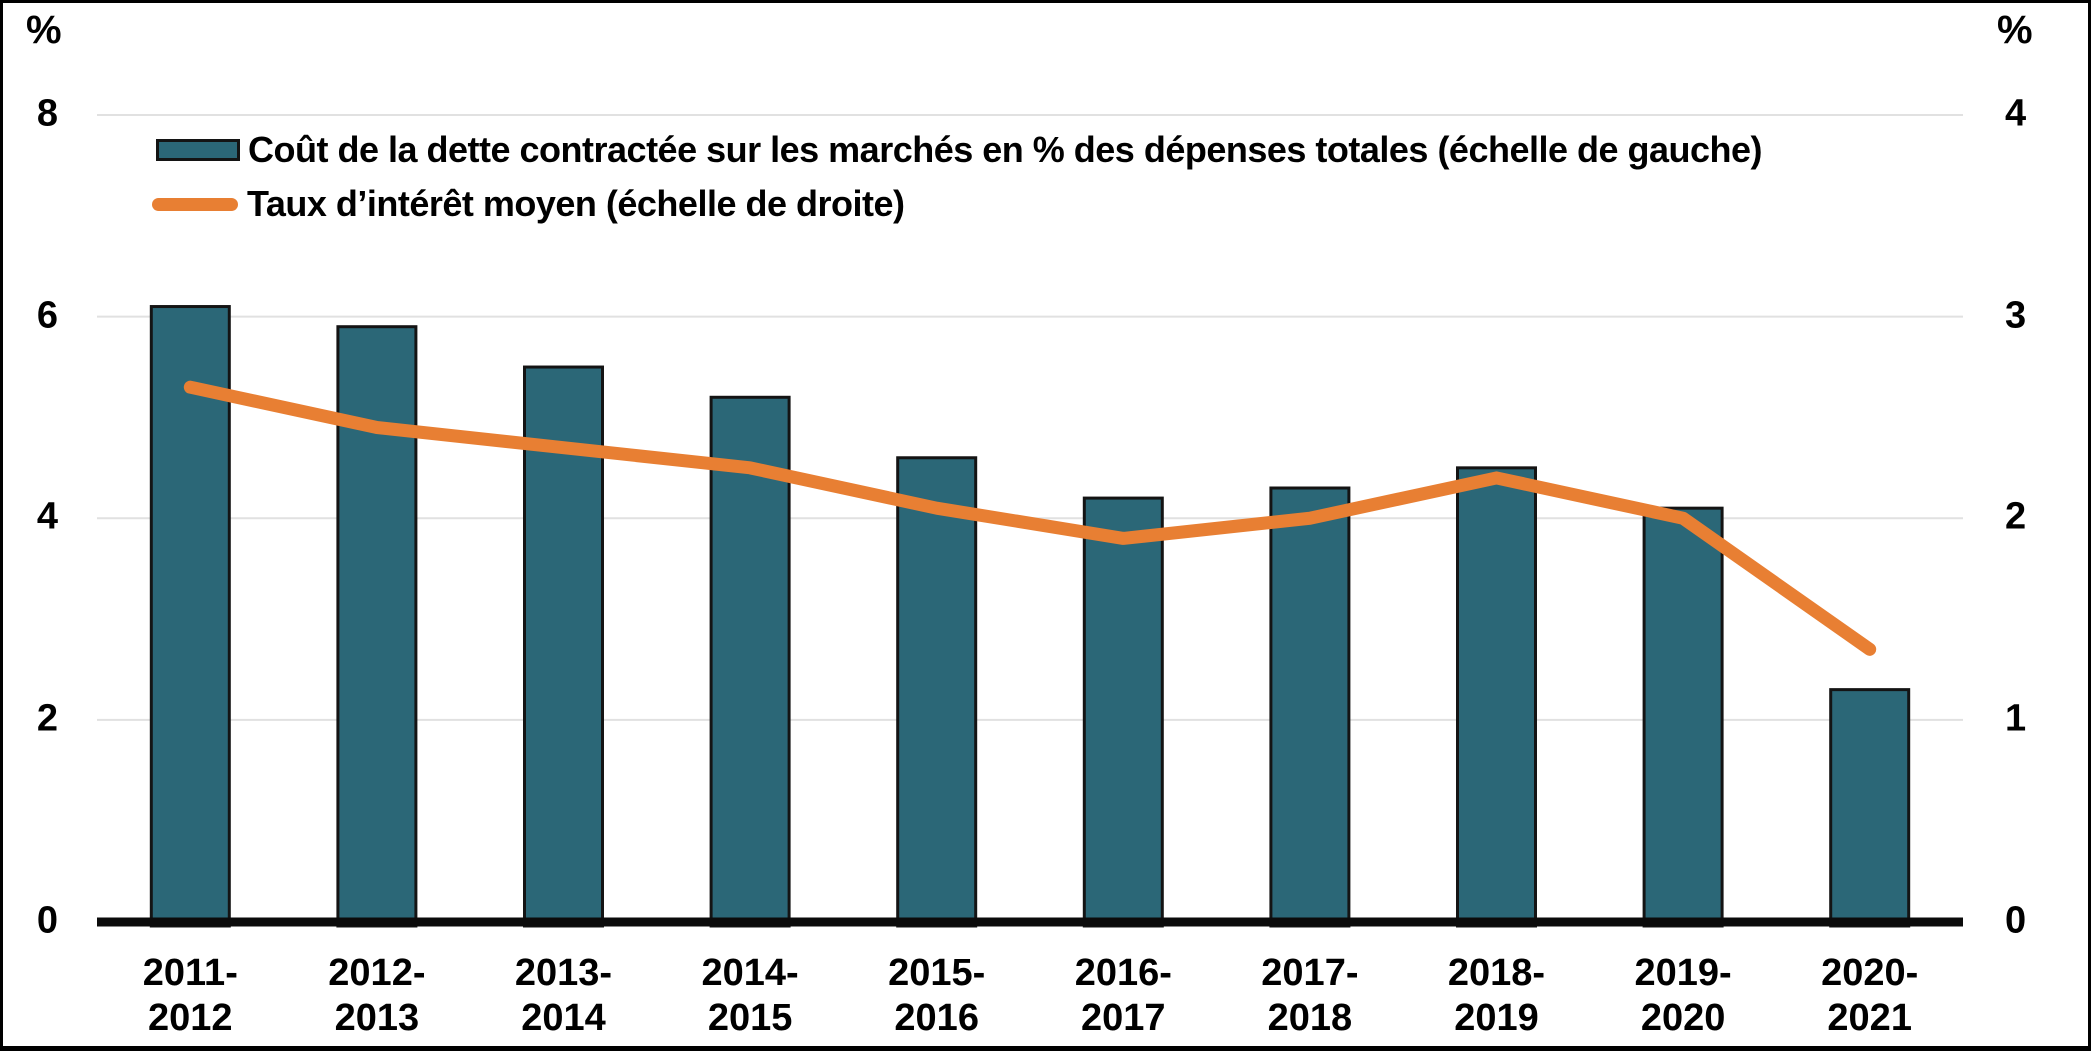 The width and height of the screenshot is (2091, 1051). Describe the element at coordinates (198, 150) in the screenshot. I see `legend-bar-swatch` at that location.